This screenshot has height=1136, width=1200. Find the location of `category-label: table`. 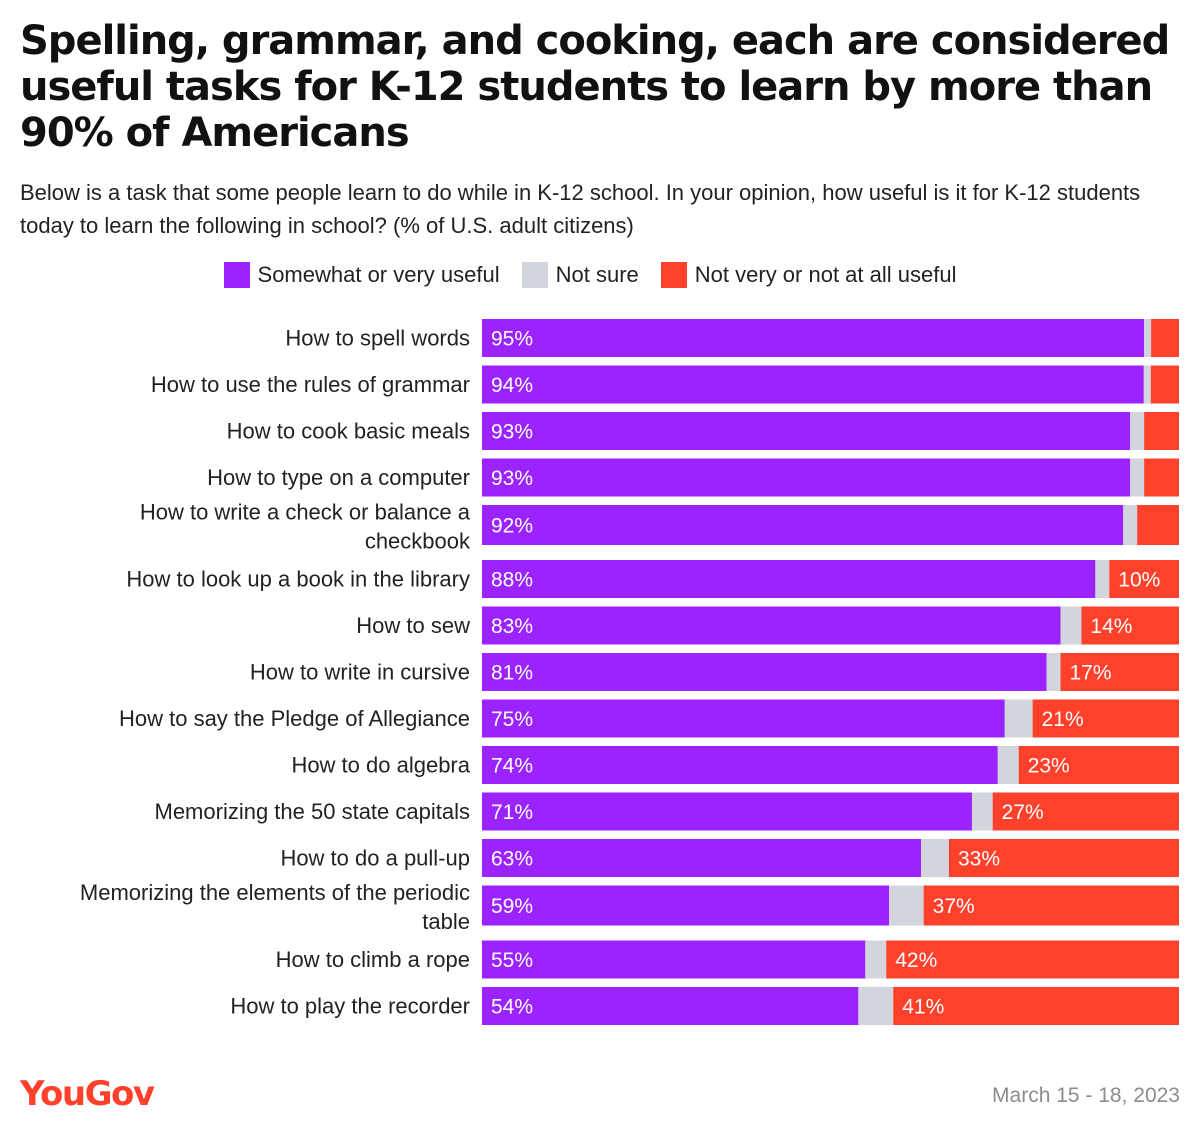

category-label: table is located at coordinates (446, 921).